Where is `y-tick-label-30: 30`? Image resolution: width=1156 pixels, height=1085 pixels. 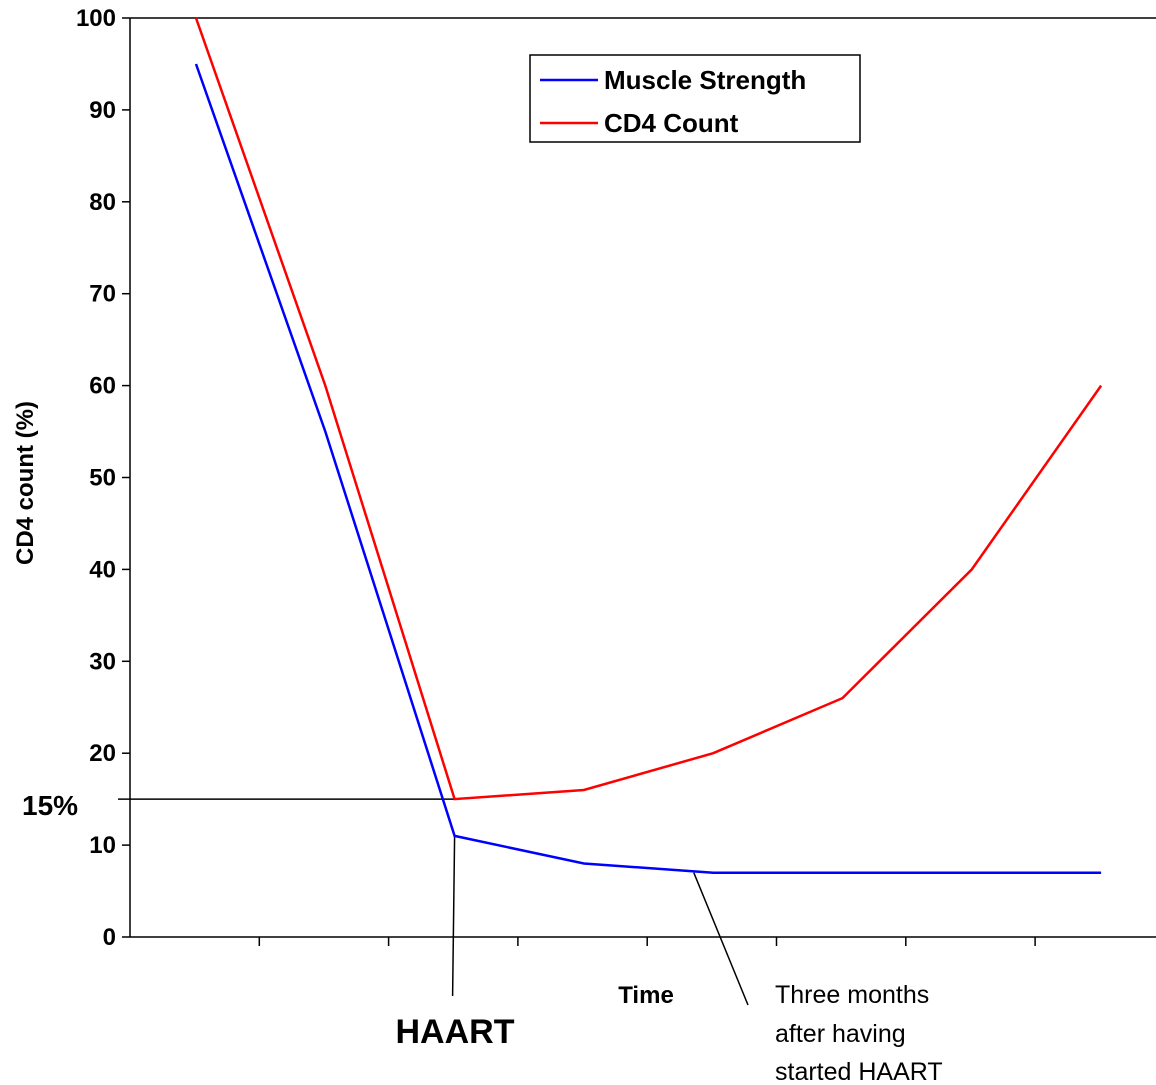 y-tick-label-30: 30 is located at coordinates (102, 661).